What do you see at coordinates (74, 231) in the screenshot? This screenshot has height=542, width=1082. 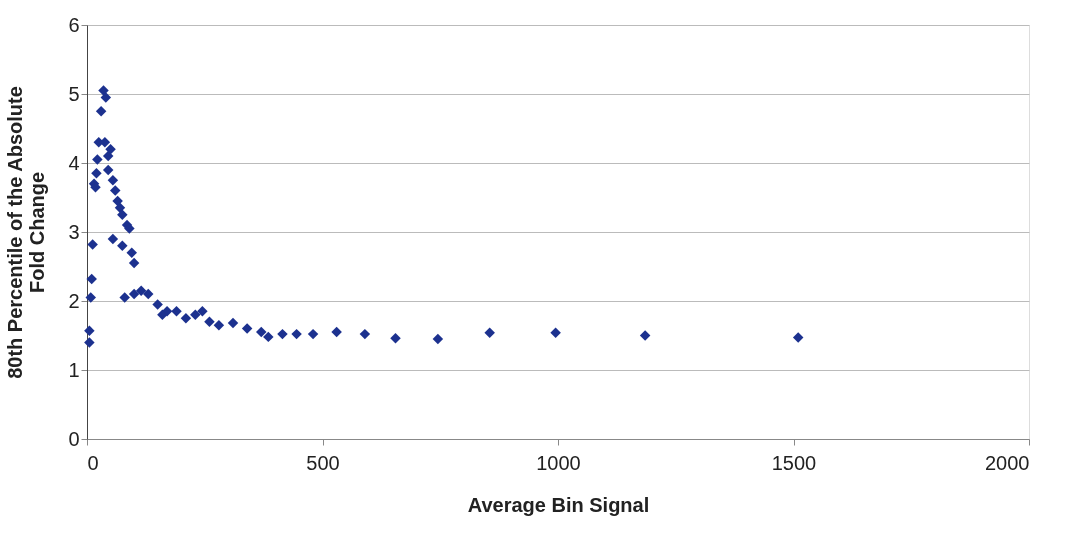 I see `y-tick-label: 3` at bounding box center [74, 231].